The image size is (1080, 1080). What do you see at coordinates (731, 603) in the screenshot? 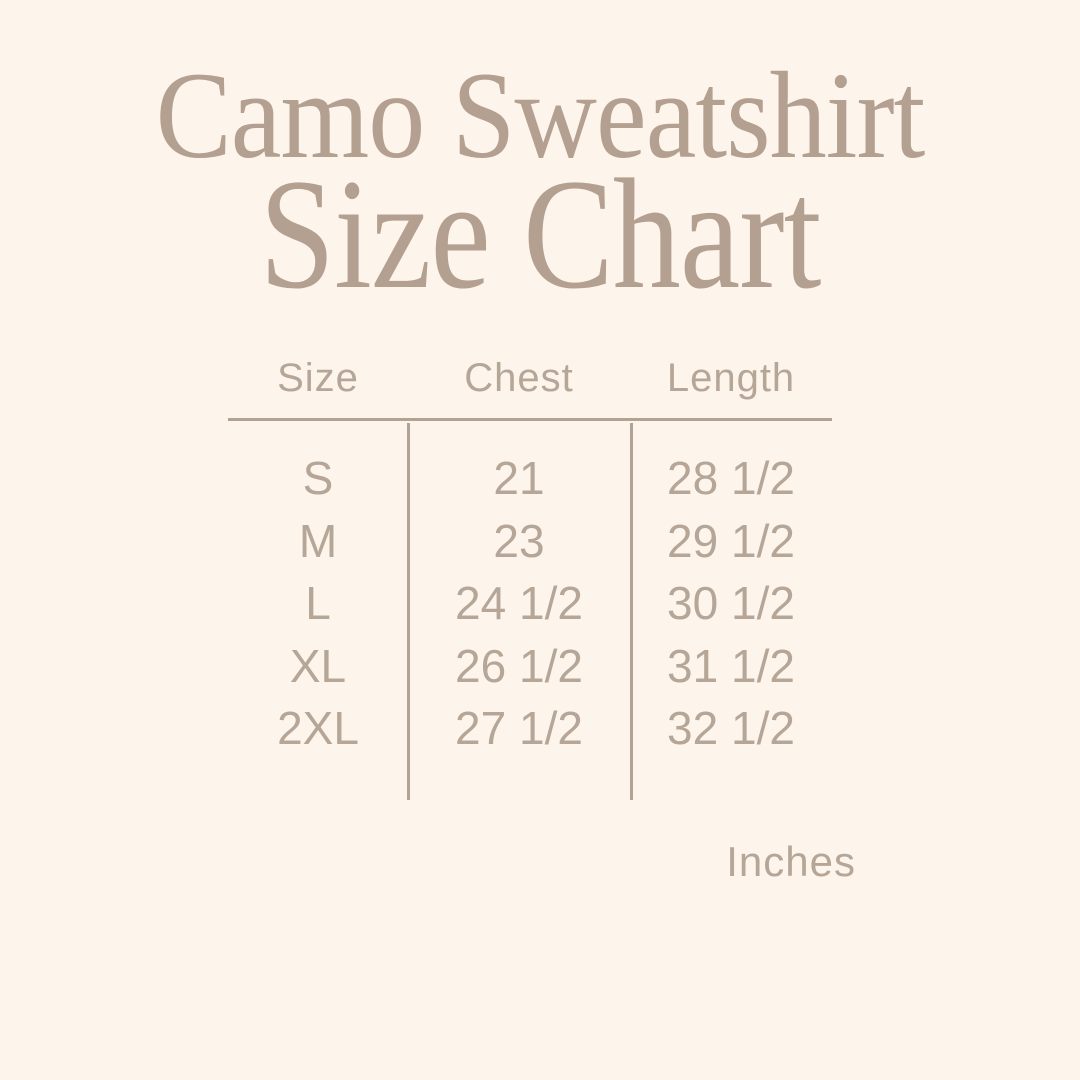
I see `cell-length: 30 1/2` at bounding box center [731, 603].